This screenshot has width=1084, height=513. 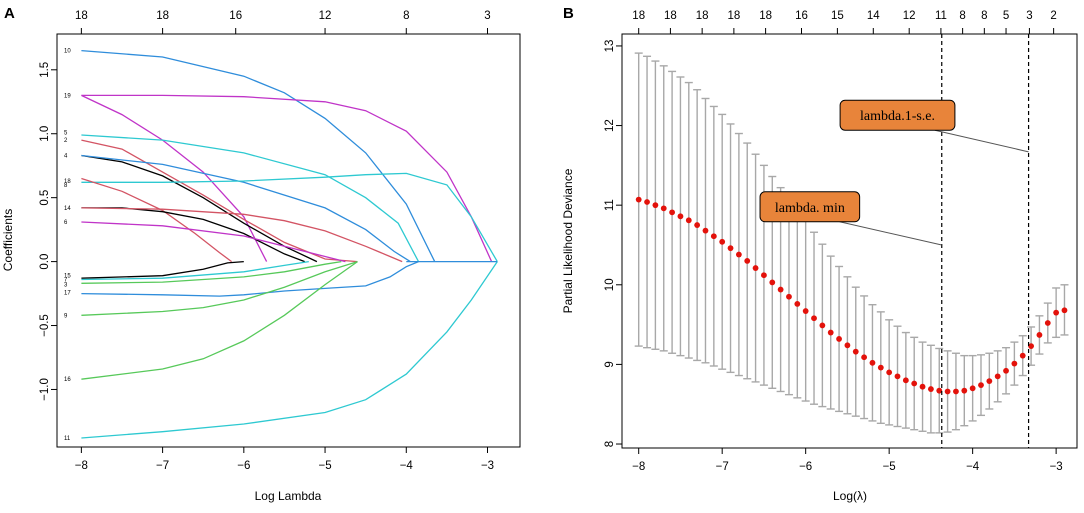 I want to click on annotation-box, so click(x=810, y=207).